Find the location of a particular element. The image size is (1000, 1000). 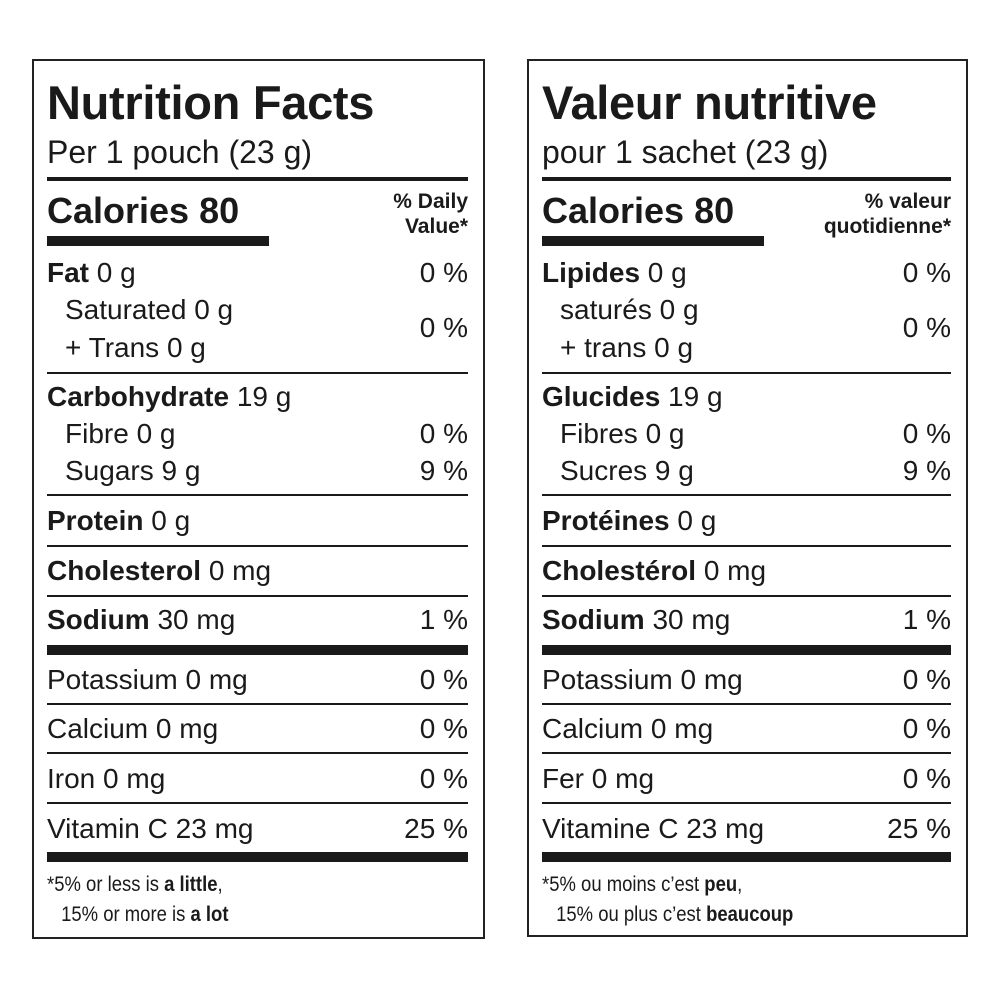

row-vitamin-c: Vitamin C 23 mg 25 % is located at coordinates (257, 829).